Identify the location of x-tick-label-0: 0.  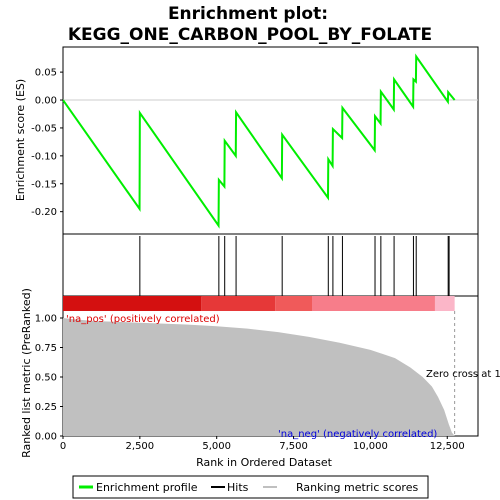
(63, 446).